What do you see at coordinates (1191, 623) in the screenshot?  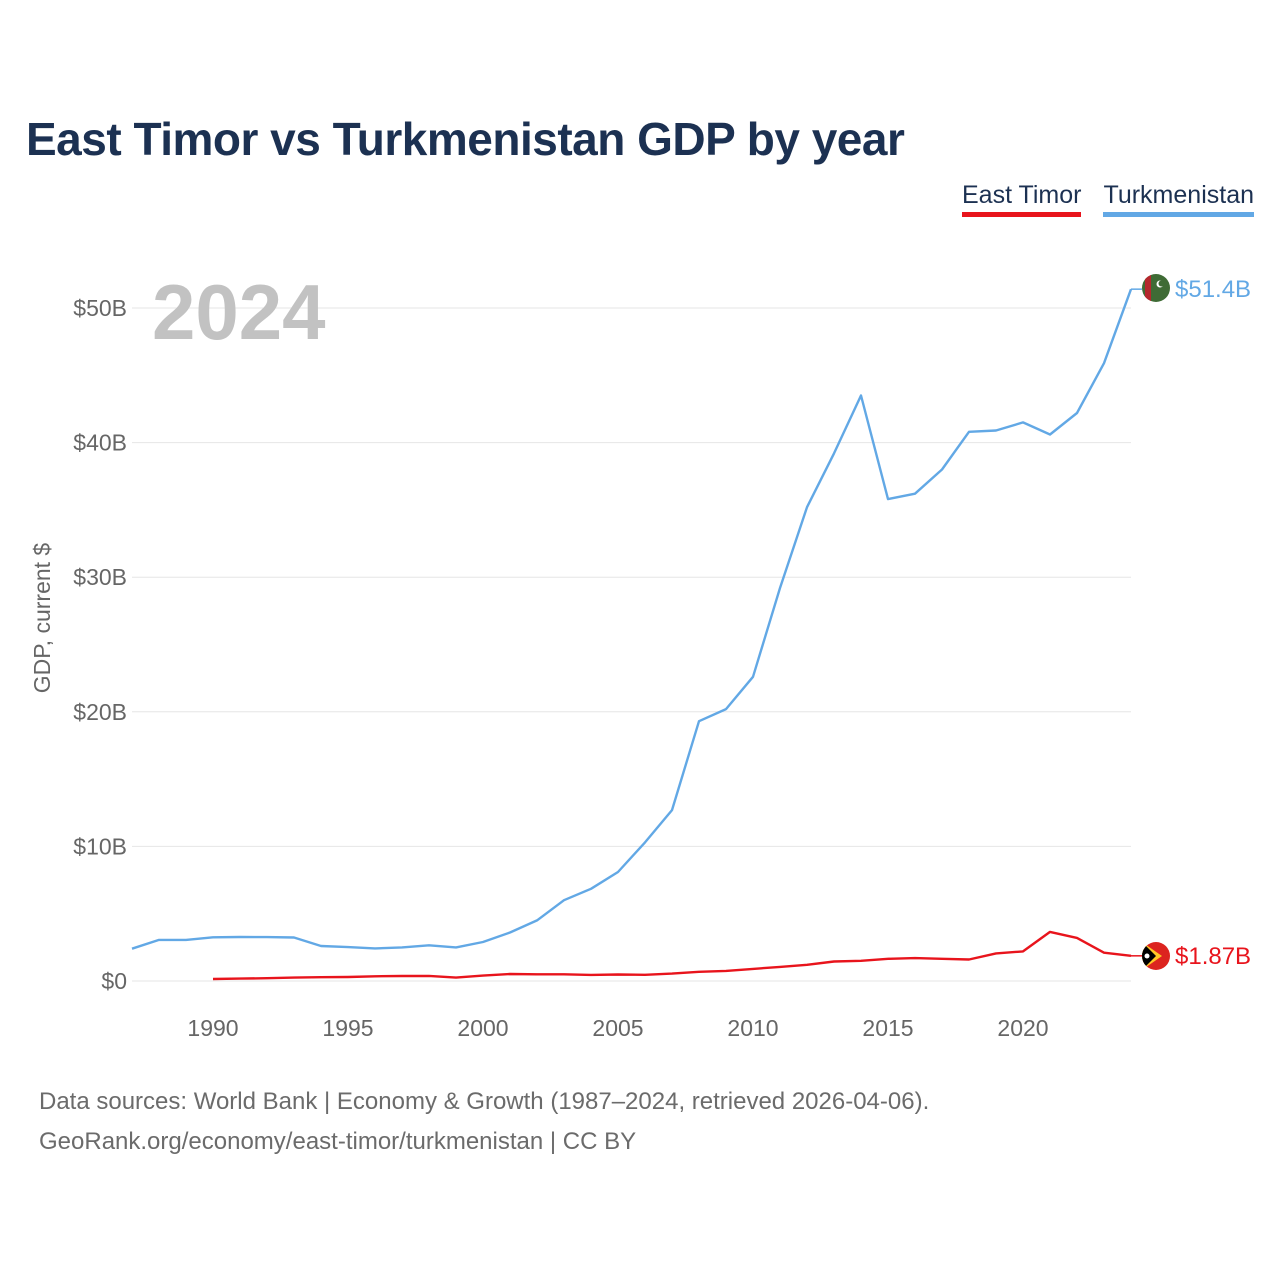 I see `end-labels: $51.4B $1.87B` at bounding box center [1191, 623].